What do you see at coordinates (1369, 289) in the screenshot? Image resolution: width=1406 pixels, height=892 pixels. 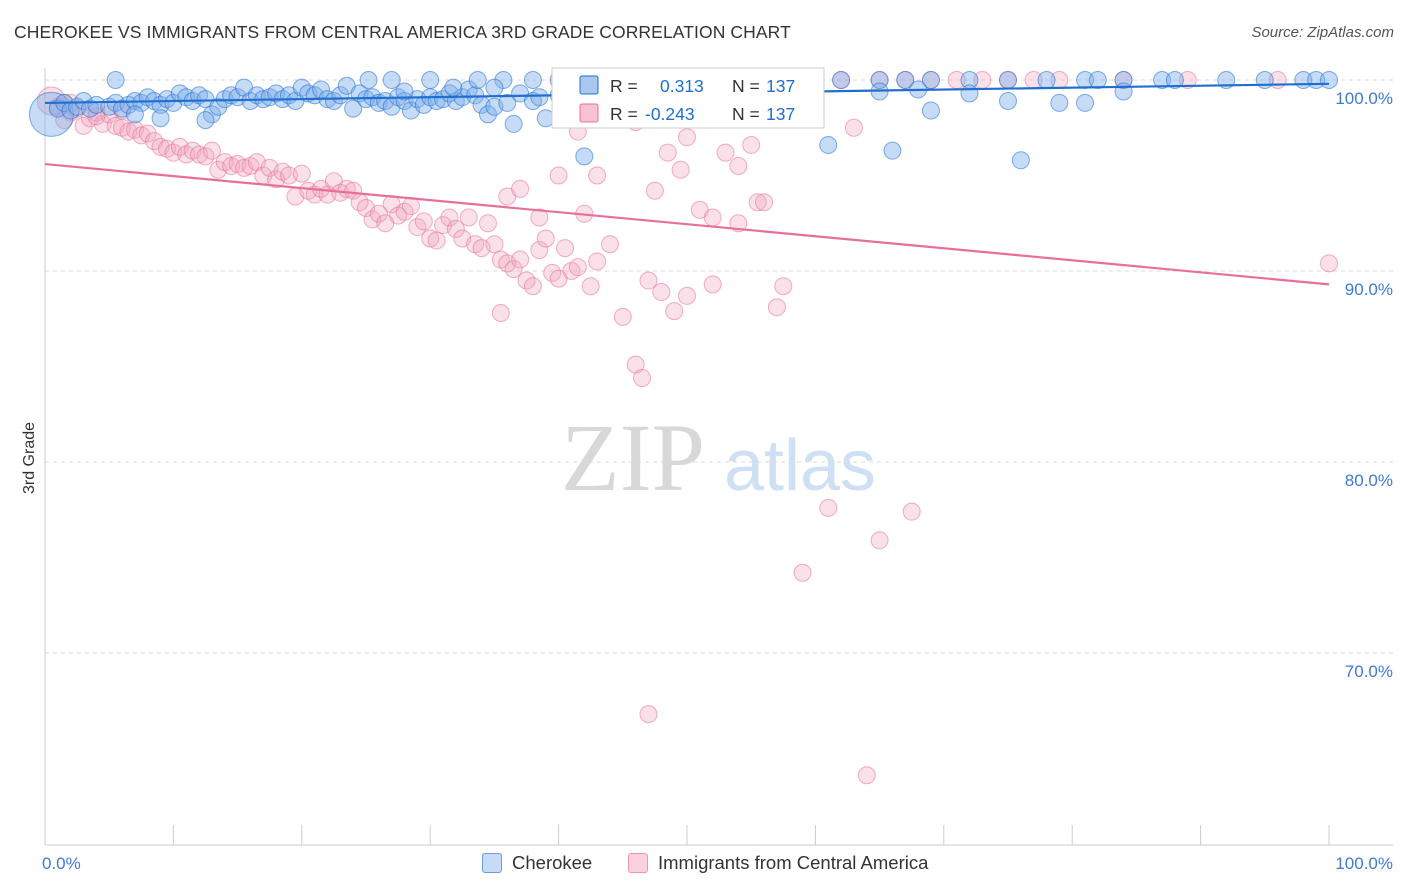 I see `y-tick-label: 90.0%` at bounding box center [1369, 289].